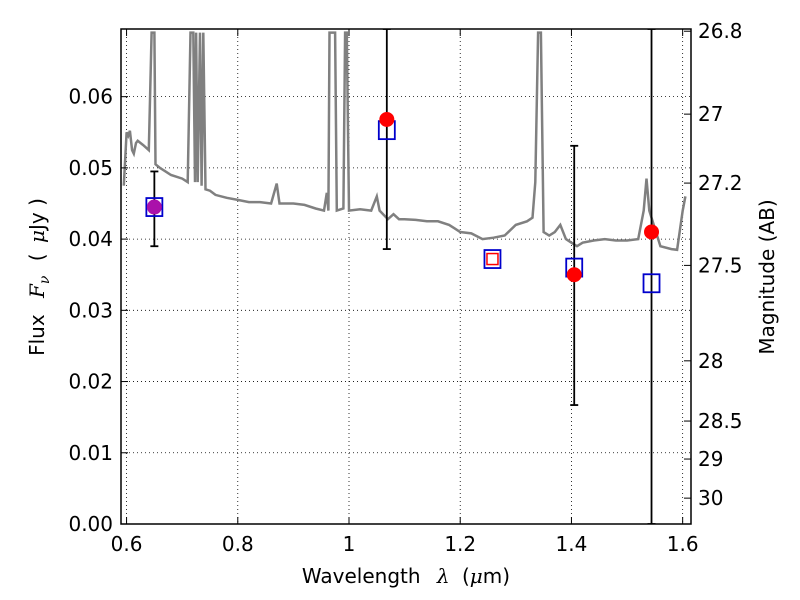  I want to click on x-tick-label: 0.8, so click(238, 544).